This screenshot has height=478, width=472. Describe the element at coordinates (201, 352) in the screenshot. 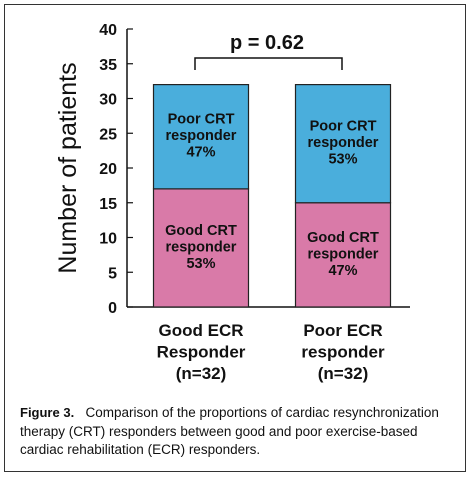

I see `x-category-label: Responder` at that location.